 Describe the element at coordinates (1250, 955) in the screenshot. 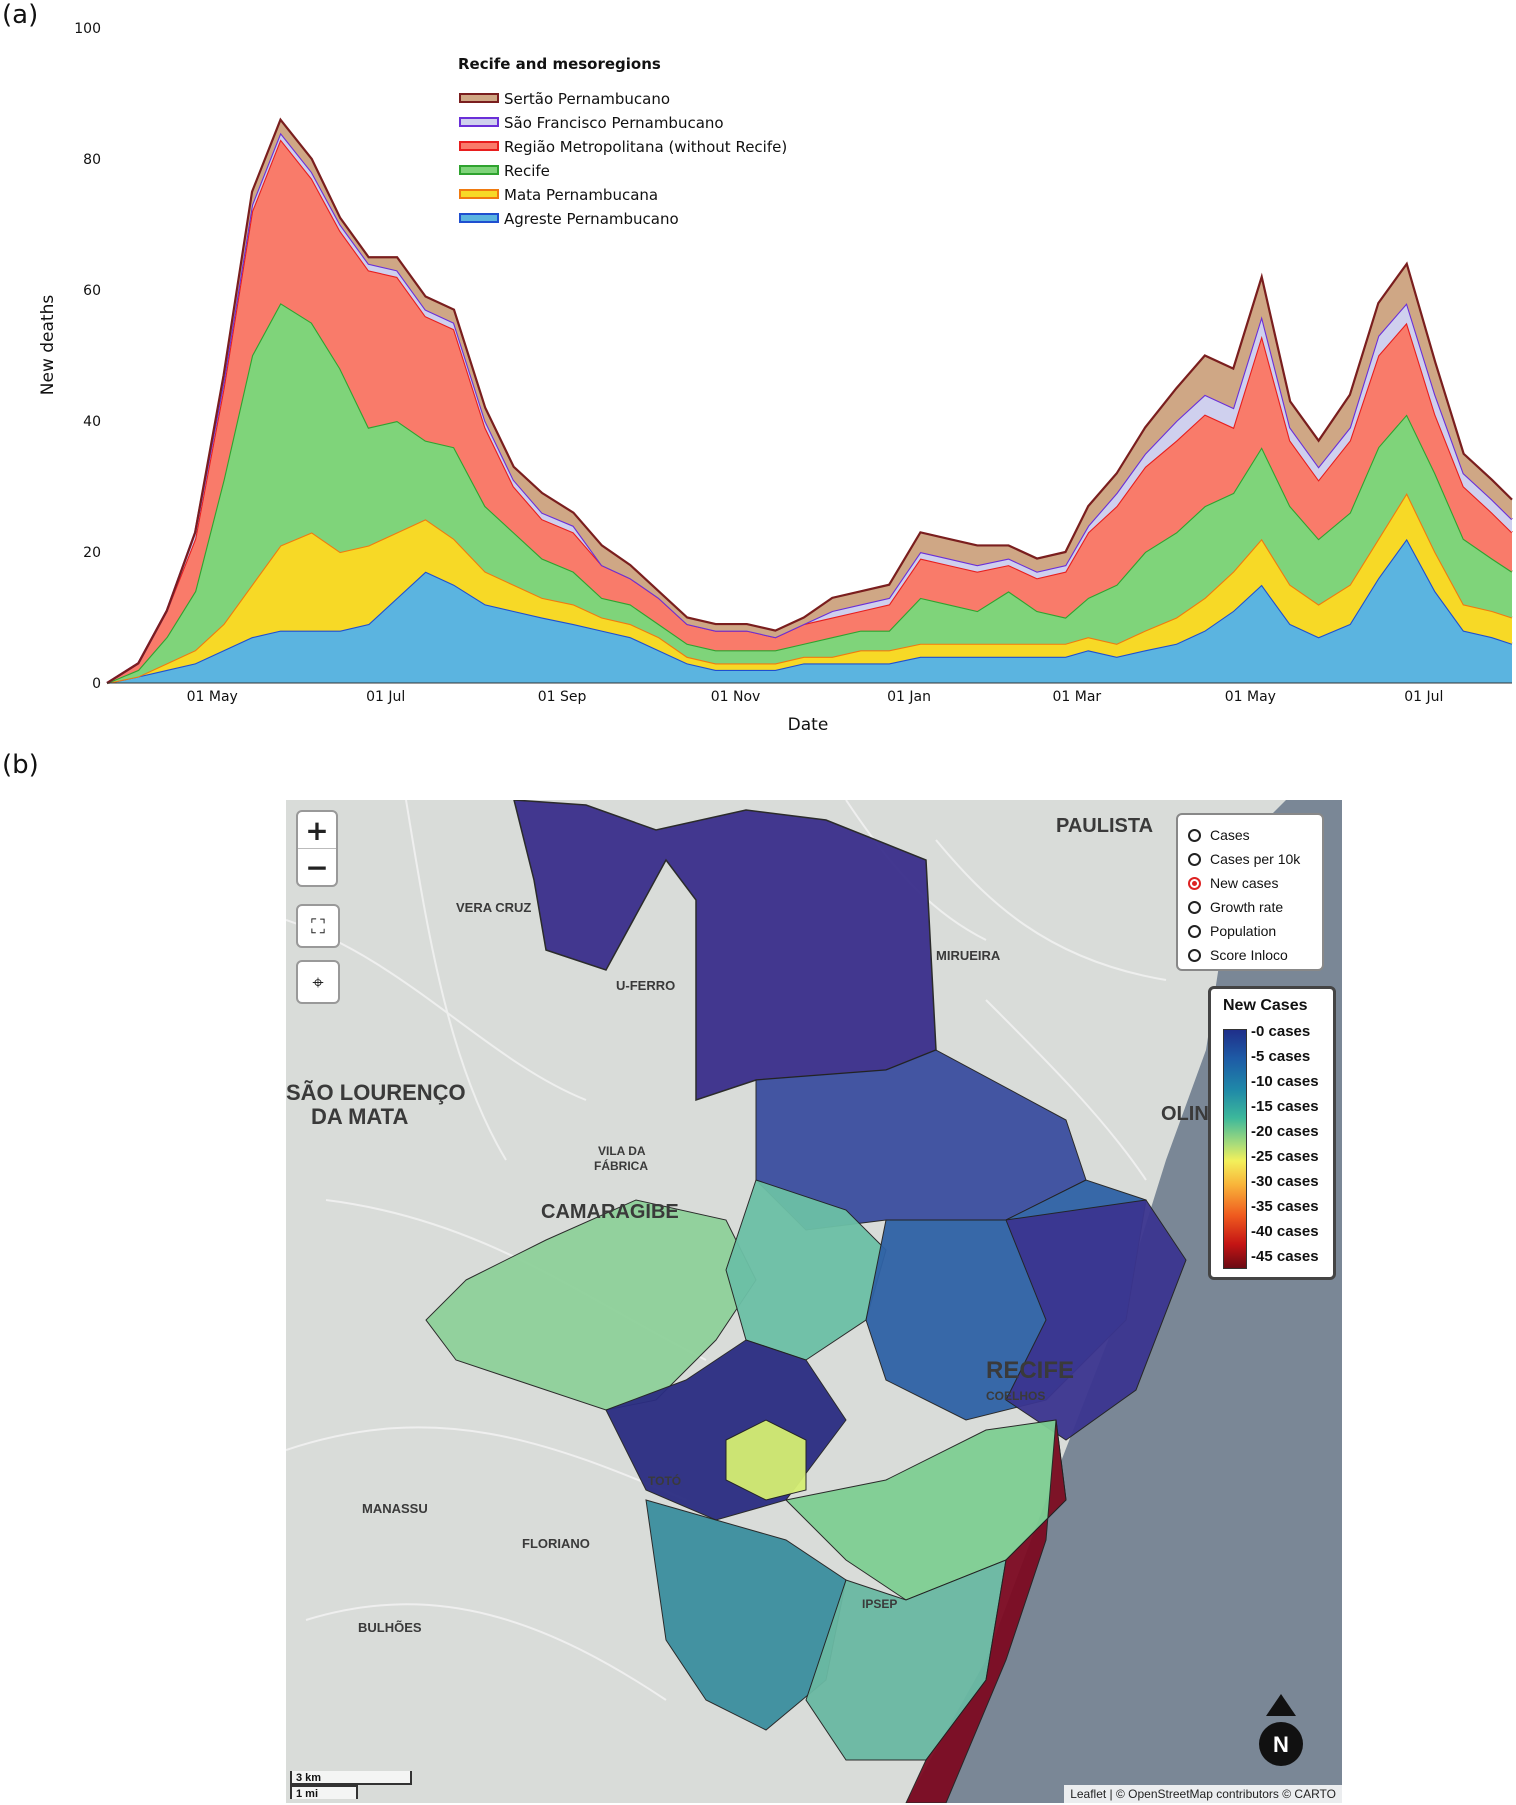

I see `layer-option-score-inloco: Score Inloco` at that location.